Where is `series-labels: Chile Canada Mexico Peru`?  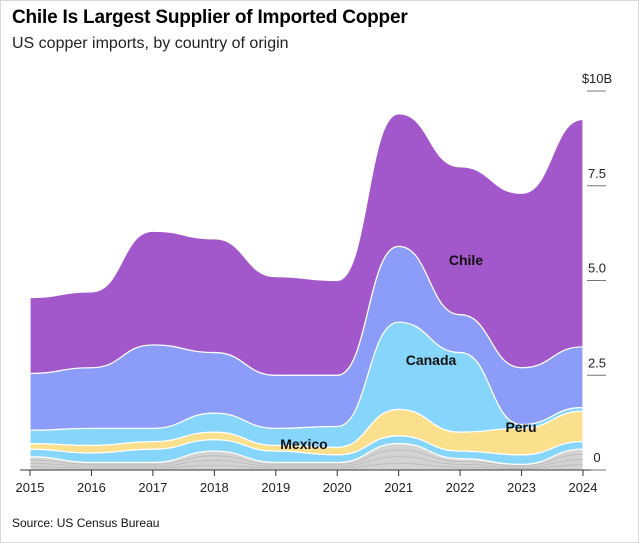
series-labels: Chile Canada Mexico Peru is located at coordinates (408, 352).